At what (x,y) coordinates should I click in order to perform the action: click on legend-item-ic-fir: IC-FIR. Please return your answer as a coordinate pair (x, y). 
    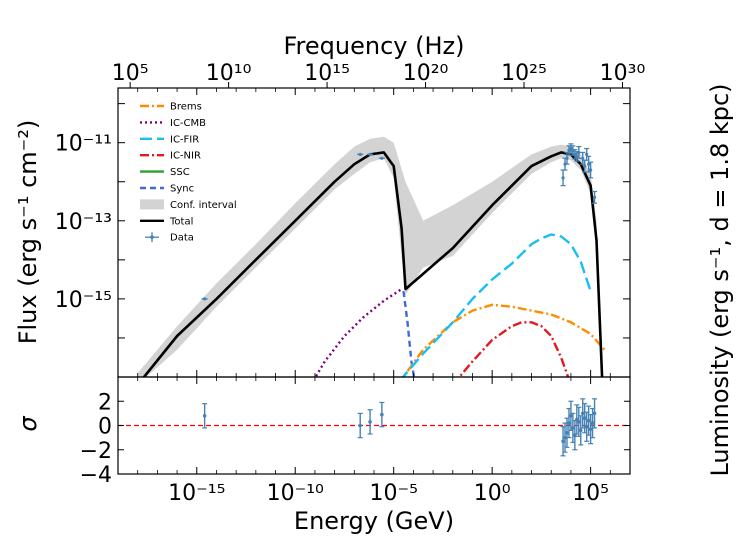
    Looking at the image, I should click on (169, 139).